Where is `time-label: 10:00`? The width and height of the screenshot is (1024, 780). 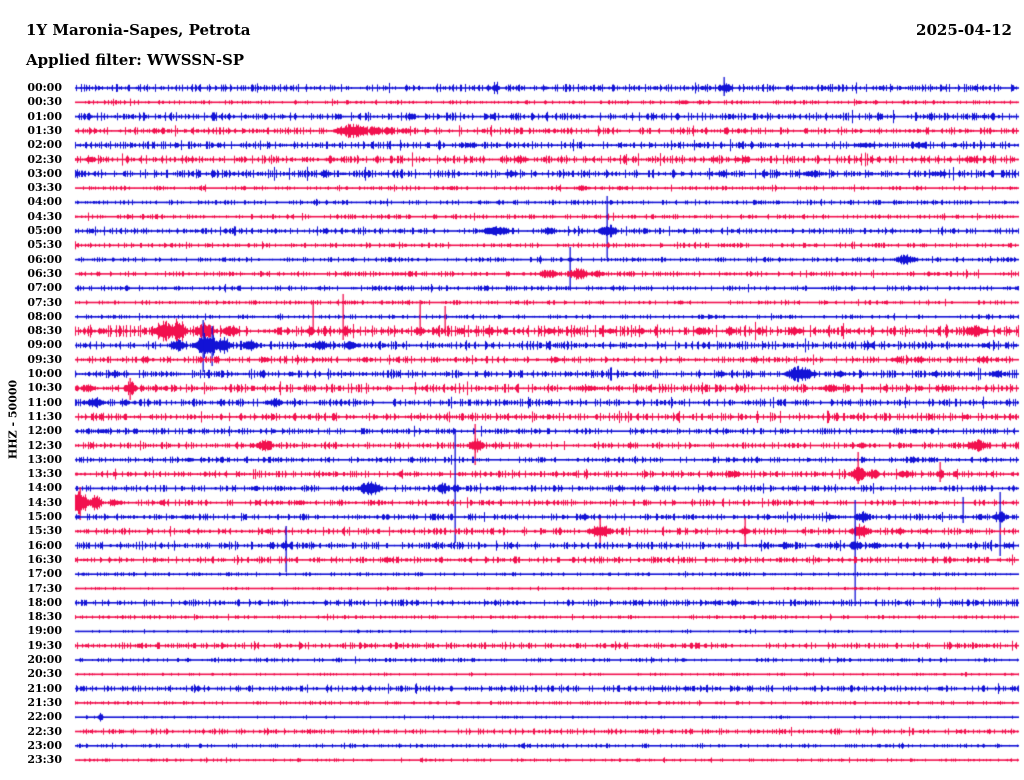 time-label: 10:00 is located at coordinates (44, 373).